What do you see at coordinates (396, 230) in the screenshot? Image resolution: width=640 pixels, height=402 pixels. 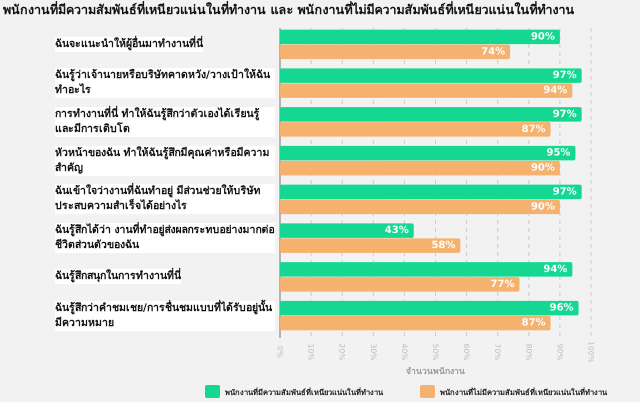 I see `text: 43%` at bounding box center [396, 230].